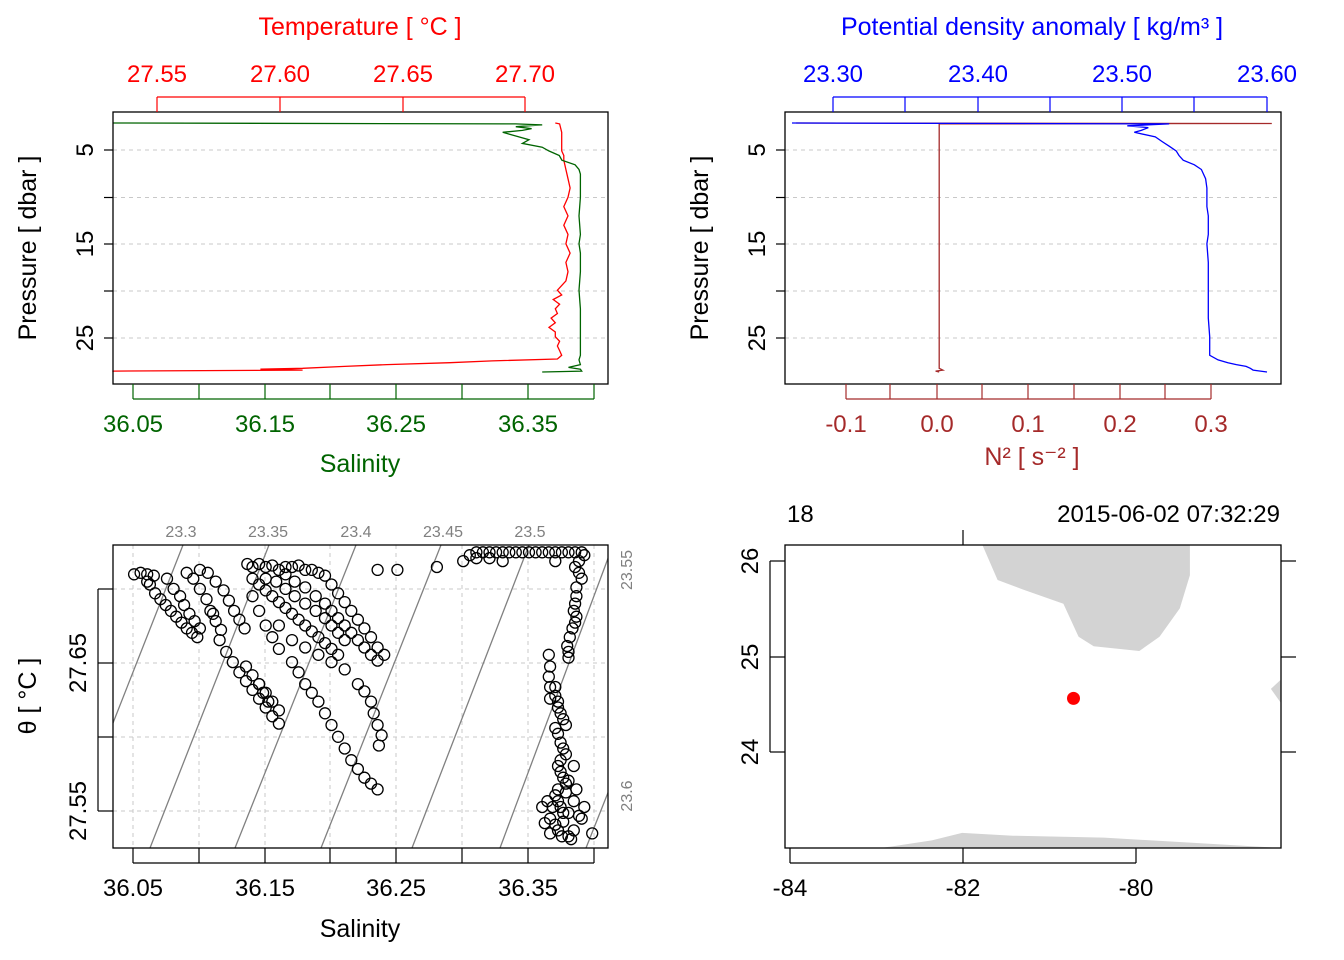  What do you see at coordinates (757, 149) in the screenshot?
I see `density-profile-ytick-5: 5` at bounding box center [757, 149].